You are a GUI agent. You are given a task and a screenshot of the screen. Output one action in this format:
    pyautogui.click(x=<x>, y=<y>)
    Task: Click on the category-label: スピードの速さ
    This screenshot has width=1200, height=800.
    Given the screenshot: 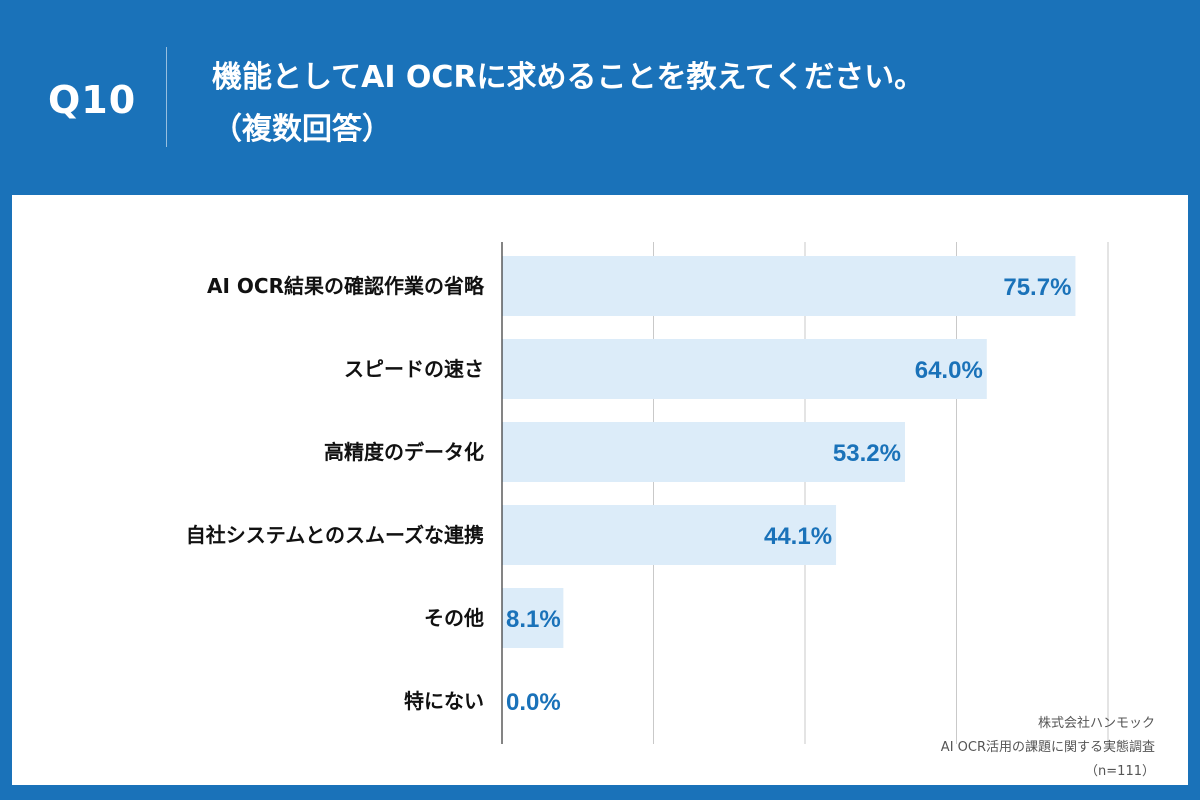 What is the action you would take?
    pyautogui.click(x=414, y=369)
    